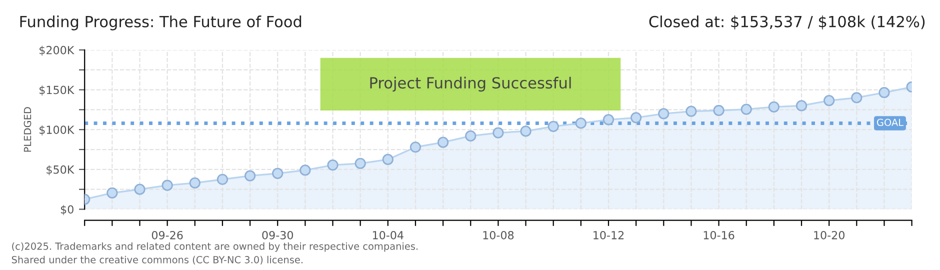 This screenshot has width=940, height=270. I want to click on x-tick-label: 10-04, so click(388, 235).